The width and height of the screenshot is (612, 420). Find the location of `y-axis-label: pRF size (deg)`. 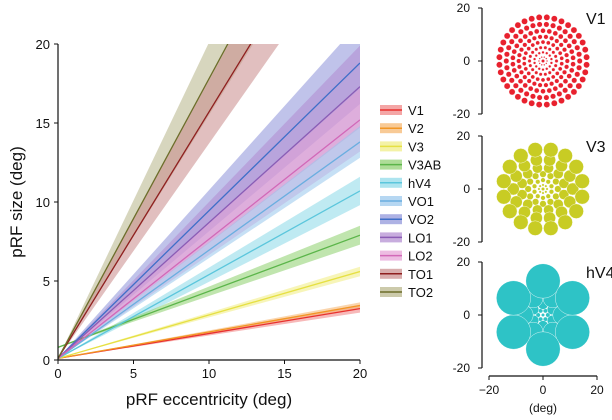

y-axis-label: pRF size (deg) is located at coordinates (16, 201).